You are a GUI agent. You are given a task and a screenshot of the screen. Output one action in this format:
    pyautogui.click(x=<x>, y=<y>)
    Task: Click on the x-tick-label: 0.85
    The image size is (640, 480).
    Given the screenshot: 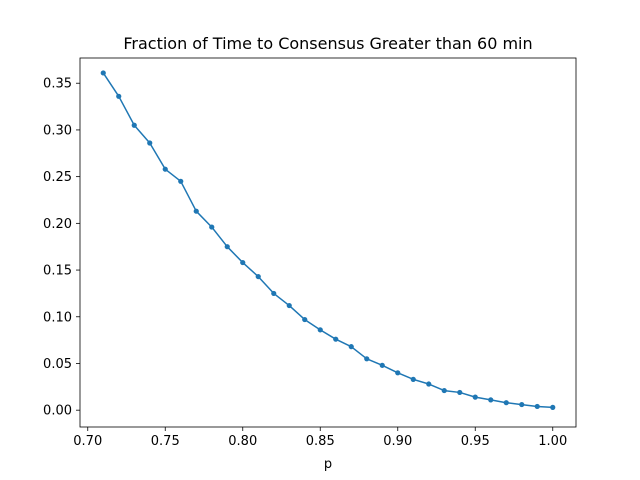 What is the action you would take?
    pyautogui.click(x=320, y=441)
    